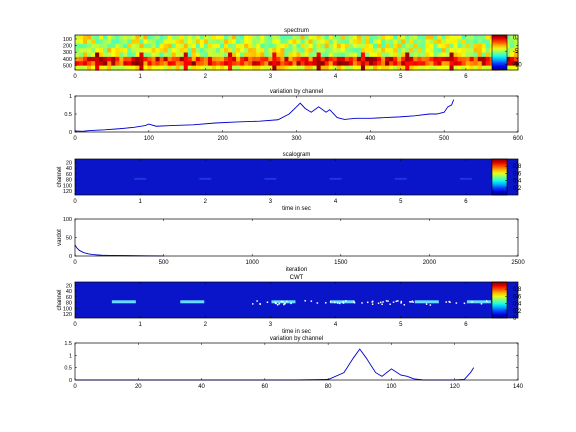 The width and height of the screenshot is (576, 432). I want to click on y-tick-label: 100, so click(67, 186).